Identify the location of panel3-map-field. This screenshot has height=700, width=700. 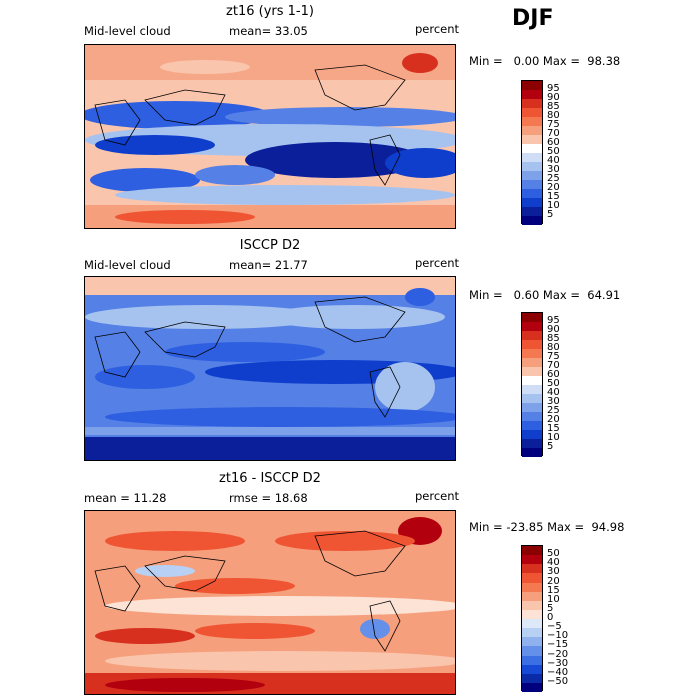
(270, 602).